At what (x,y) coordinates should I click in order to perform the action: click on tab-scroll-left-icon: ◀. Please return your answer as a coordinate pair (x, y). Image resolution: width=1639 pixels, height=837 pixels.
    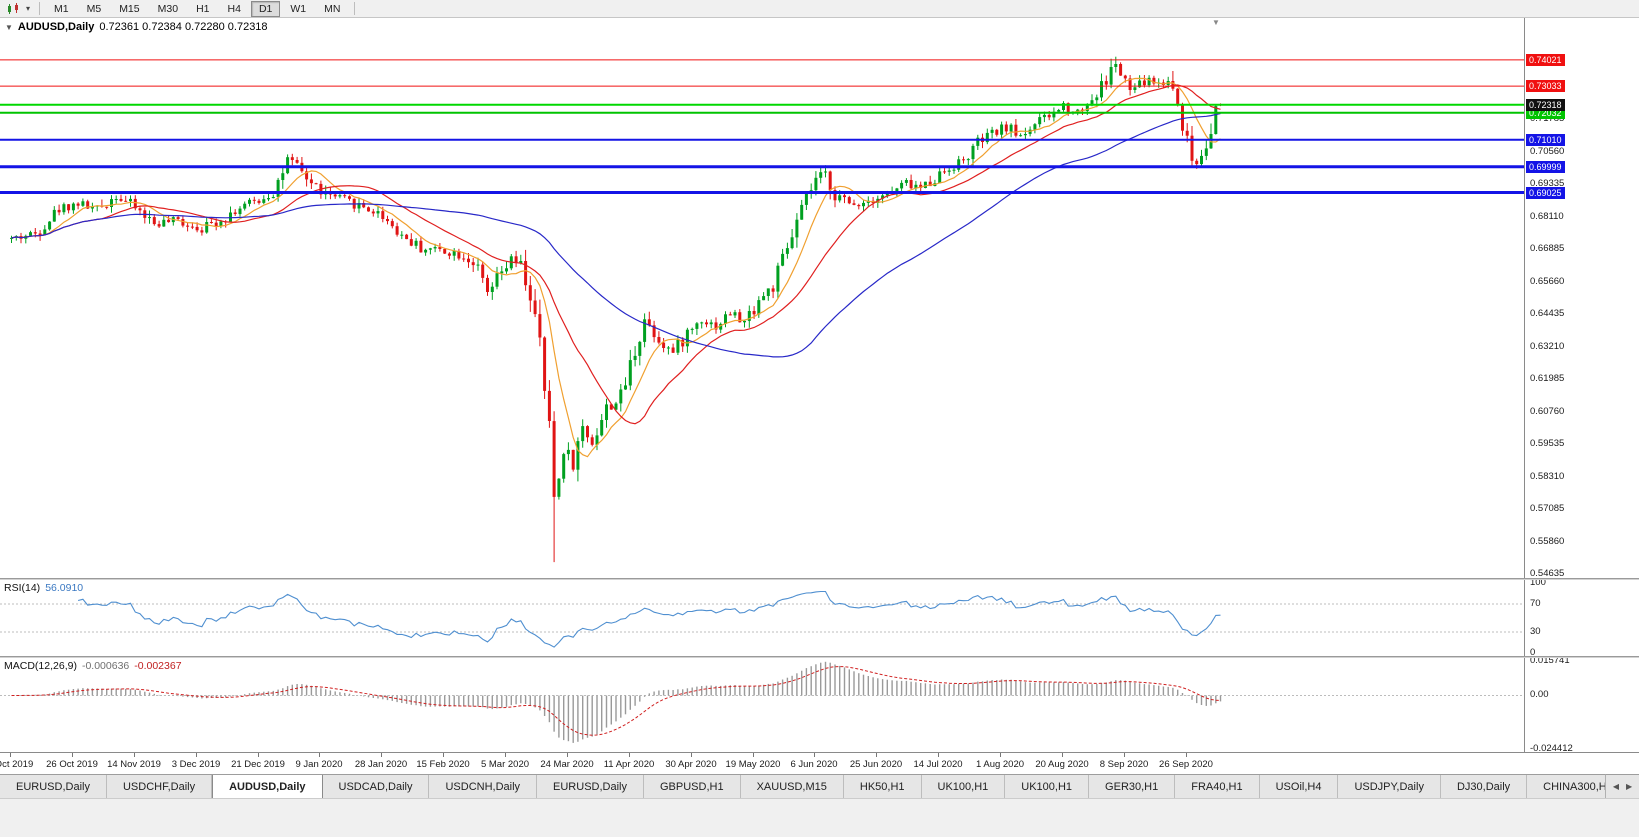
    Looking at the image, I should click on (1615, 786).